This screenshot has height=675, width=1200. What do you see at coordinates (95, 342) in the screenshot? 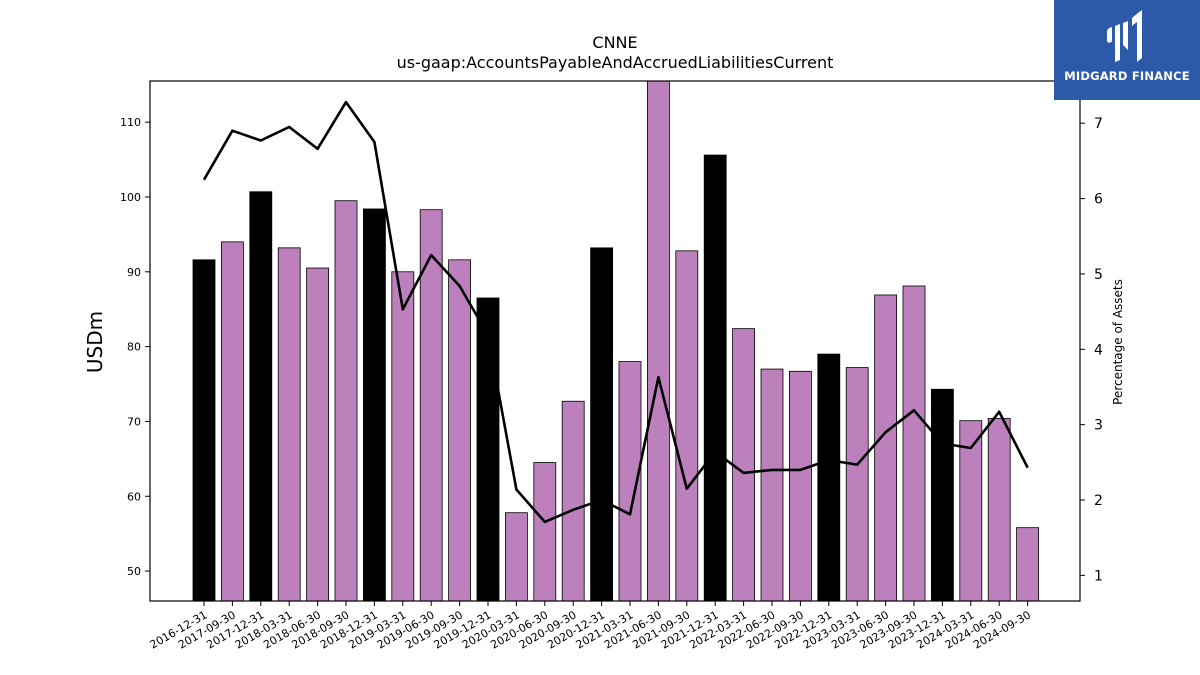
I see `y-axis-label: USDm` at bounding box center [95, 342].